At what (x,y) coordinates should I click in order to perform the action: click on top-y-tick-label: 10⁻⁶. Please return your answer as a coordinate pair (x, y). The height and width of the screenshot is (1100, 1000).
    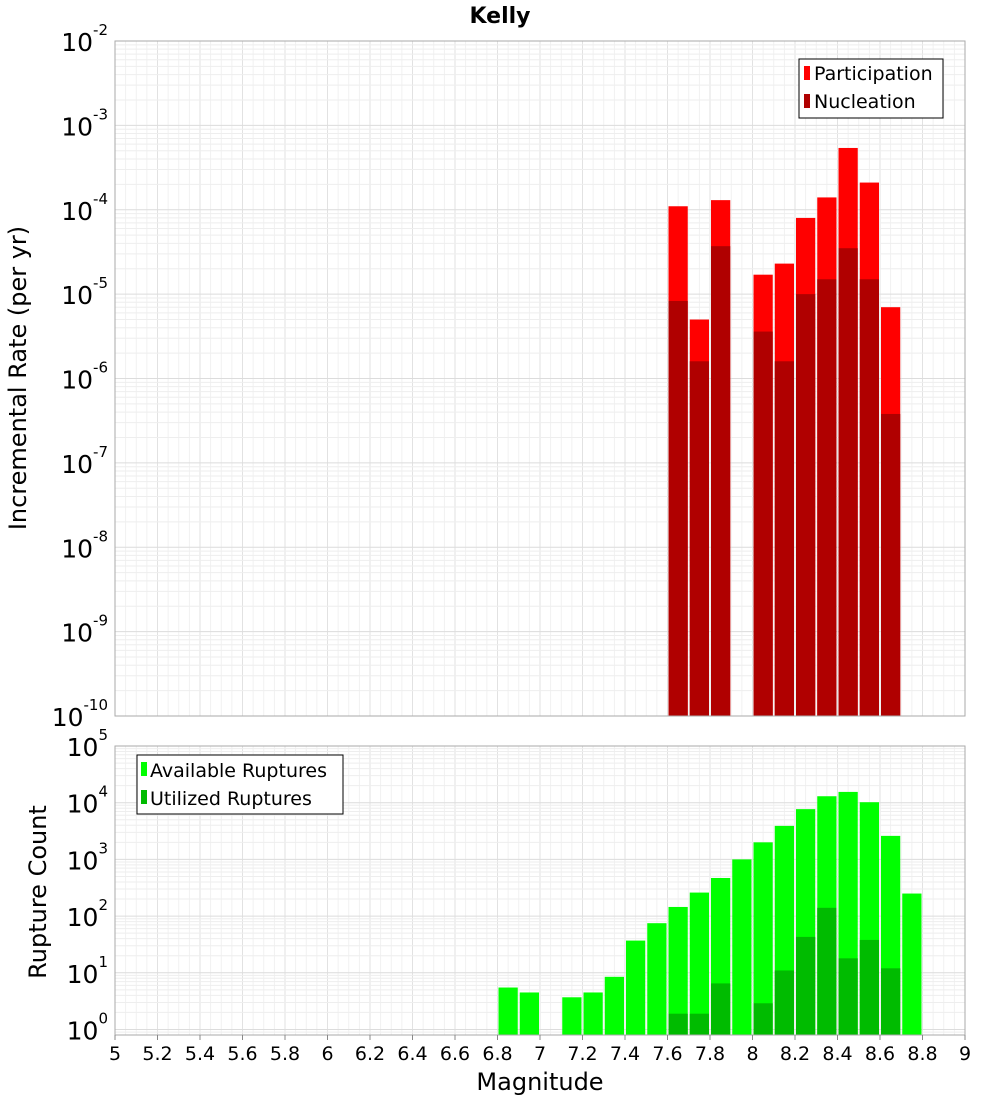
    Looking at the image, I should click on (84, 377).